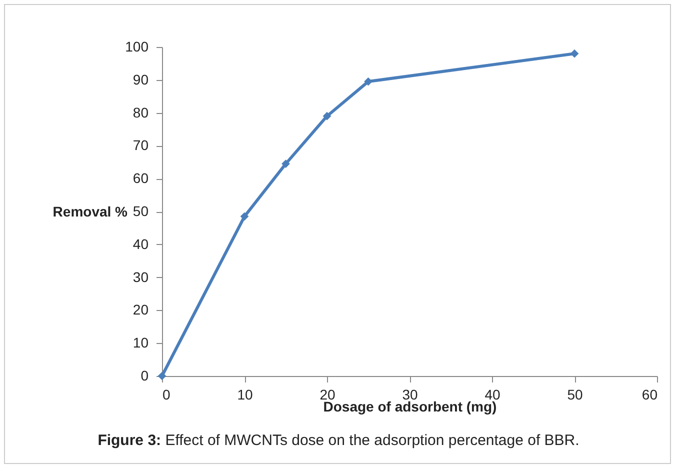 This screenshot has height=470, width=677. Describe the element at coordinates (140, 211) in the screenshot. I see `y-tick-label: 50` at that location.